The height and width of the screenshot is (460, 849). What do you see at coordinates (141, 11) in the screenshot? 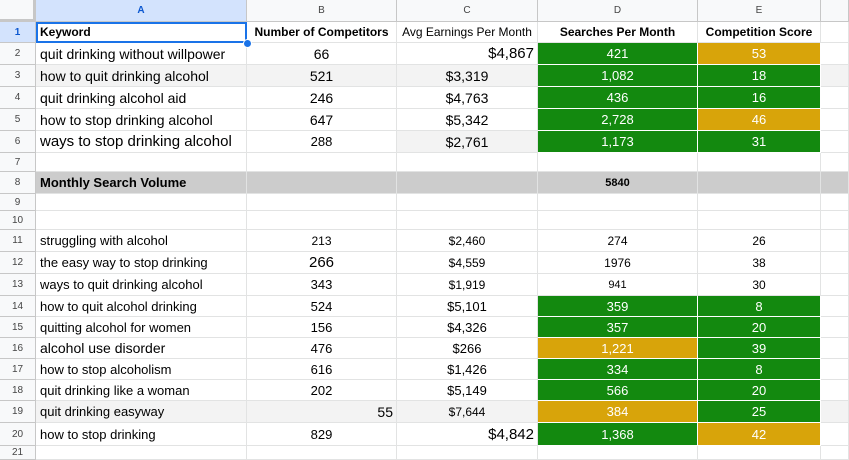
I see `column-header-a: A` at bounding box center [141, 11].